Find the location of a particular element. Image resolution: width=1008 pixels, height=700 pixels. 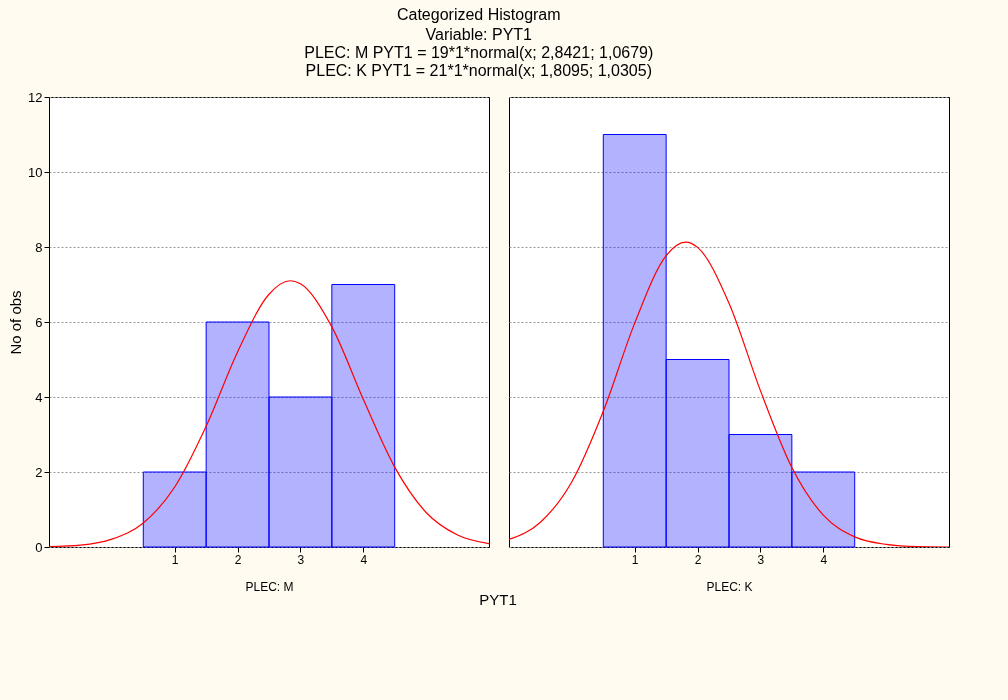

y-tick-label: 6 is located at coordinates (39, 322).